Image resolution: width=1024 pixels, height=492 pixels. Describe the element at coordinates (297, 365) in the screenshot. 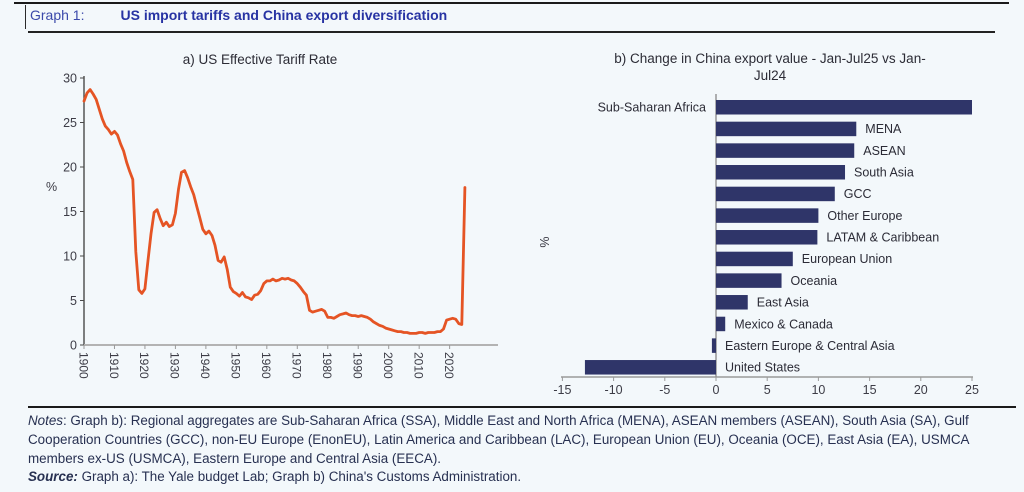

I see `x-tick-label: 1970` at that location.